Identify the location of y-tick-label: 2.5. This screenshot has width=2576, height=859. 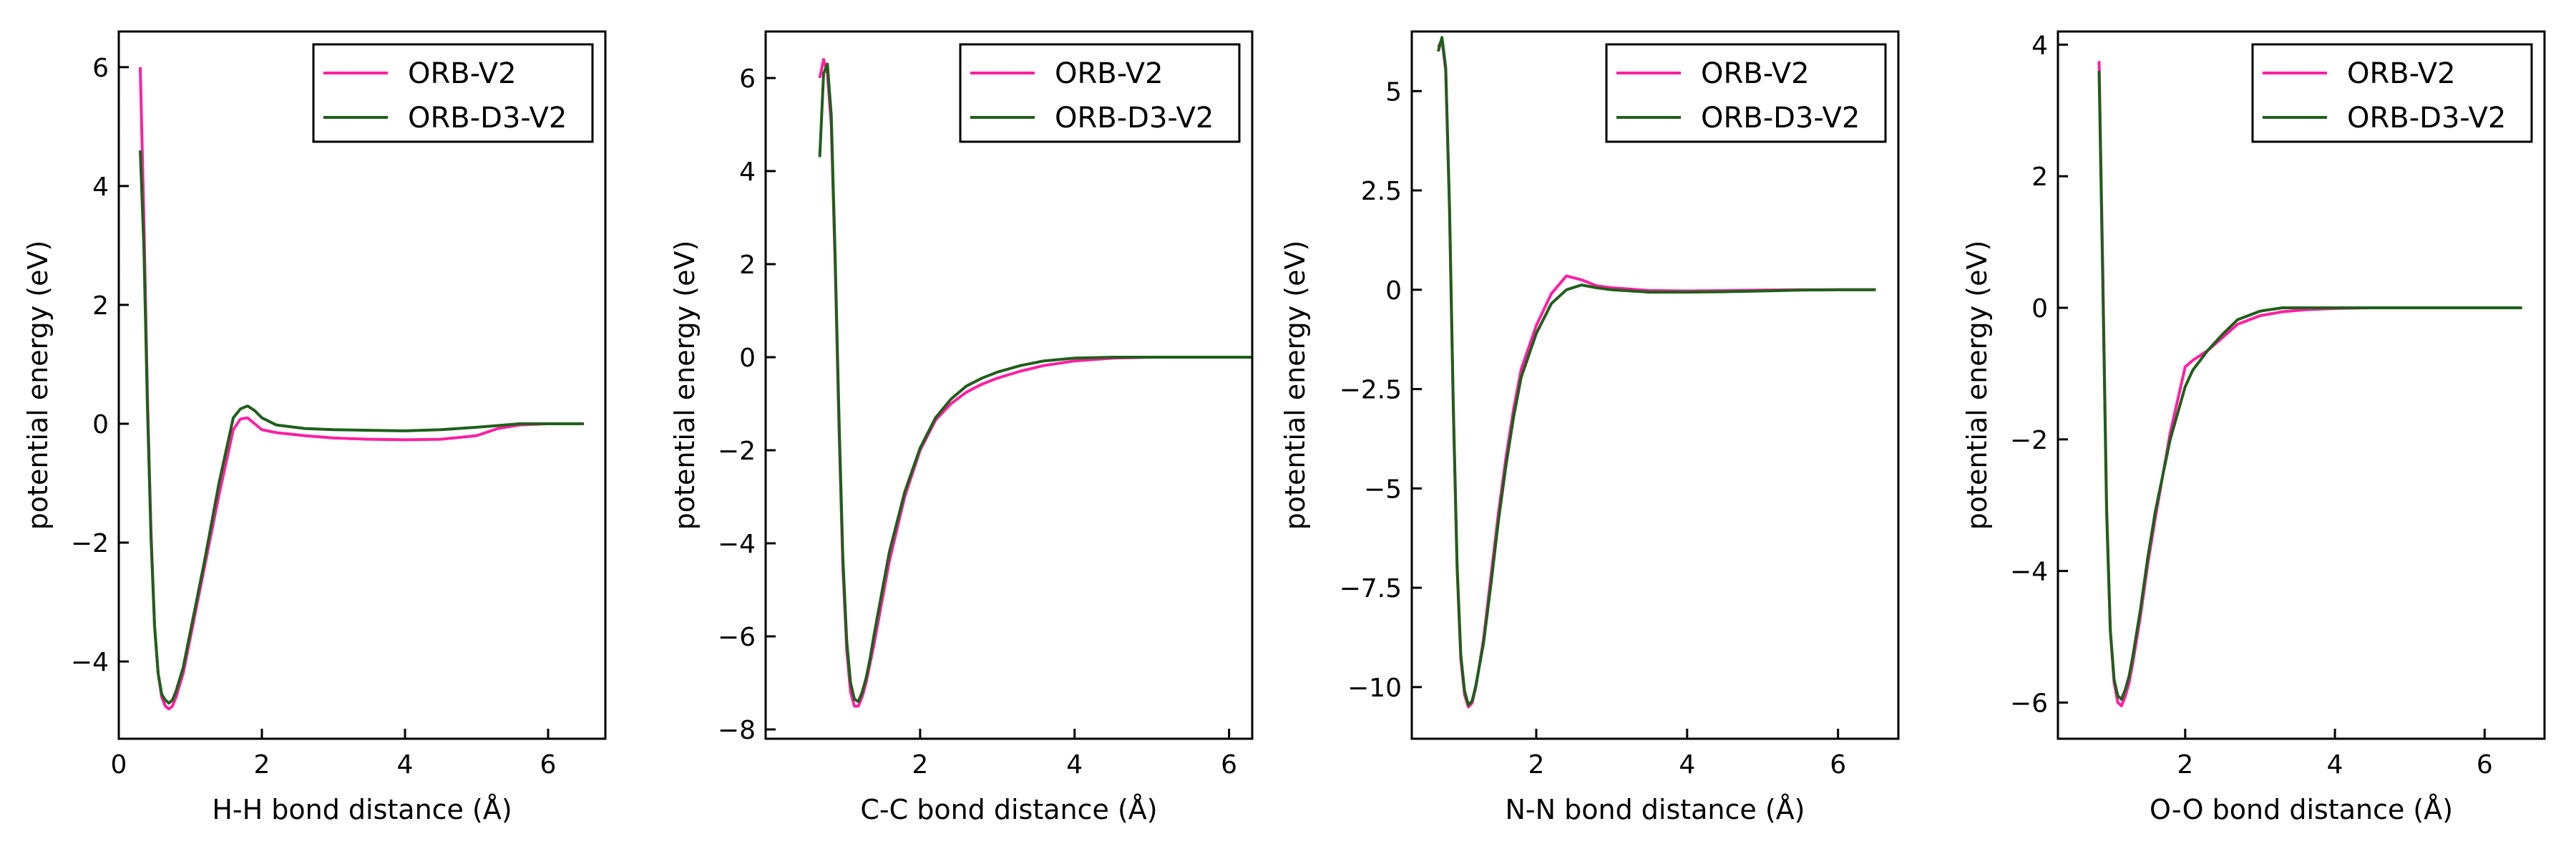
(1381, 191).